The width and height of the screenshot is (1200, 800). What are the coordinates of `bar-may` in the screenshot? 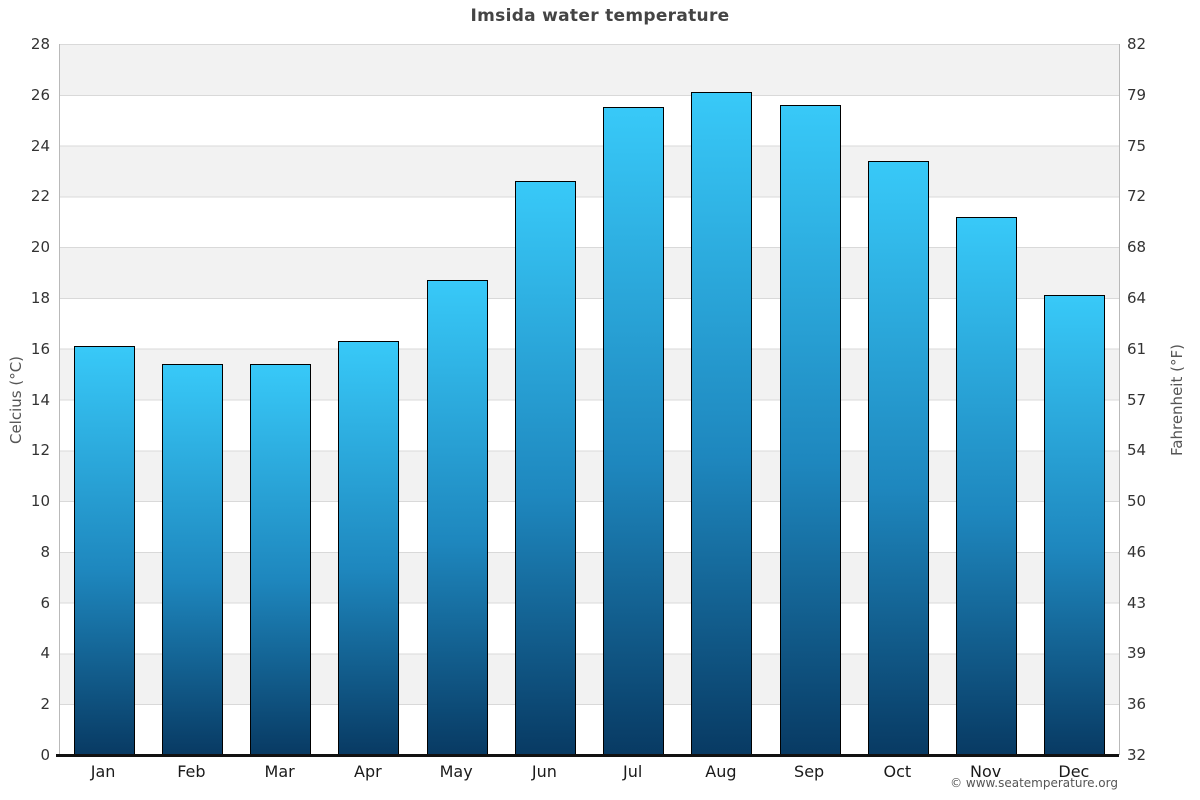 It's located at (457, 517).